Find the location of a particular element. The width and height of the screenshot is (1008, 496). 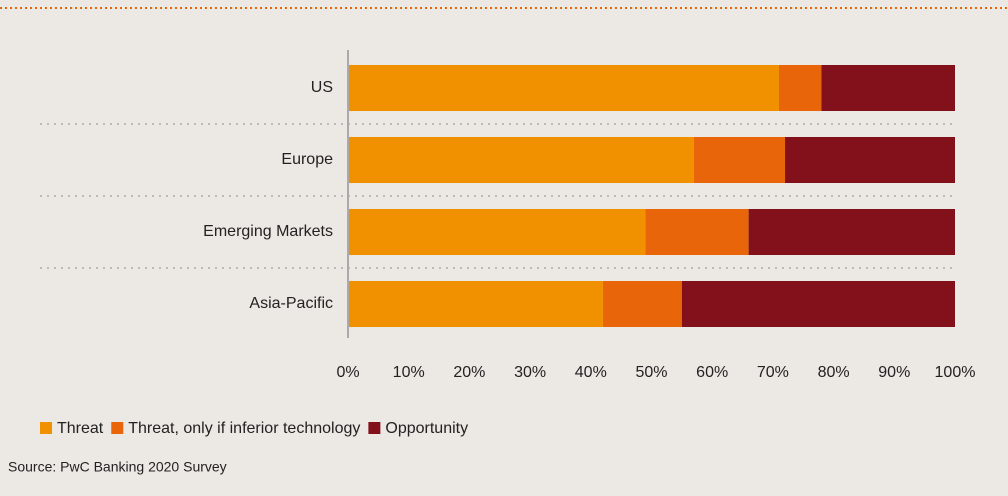

source: Source: PwC Banking 2020 Survey is located at coordinates (117, 467).